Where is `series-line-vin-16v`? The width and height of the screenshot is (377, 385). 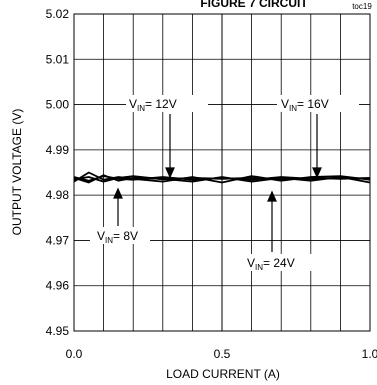 series-line-vin-16v is located at coordinates (222, 177).